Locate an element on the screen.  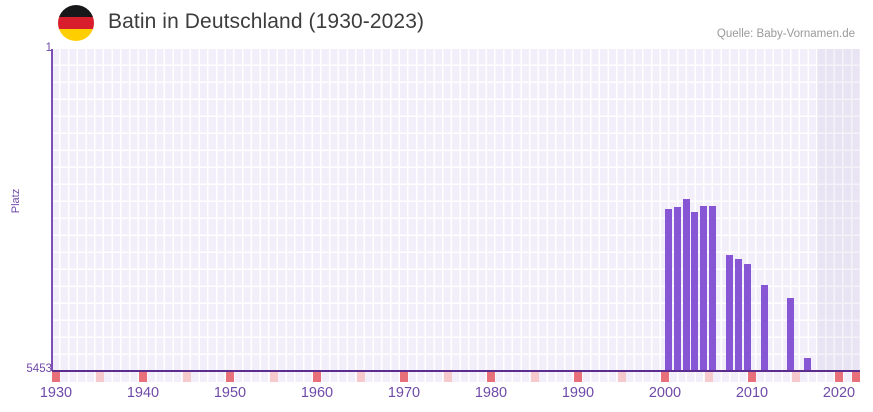
german-flag-icon is located at coordinates (76, 23).